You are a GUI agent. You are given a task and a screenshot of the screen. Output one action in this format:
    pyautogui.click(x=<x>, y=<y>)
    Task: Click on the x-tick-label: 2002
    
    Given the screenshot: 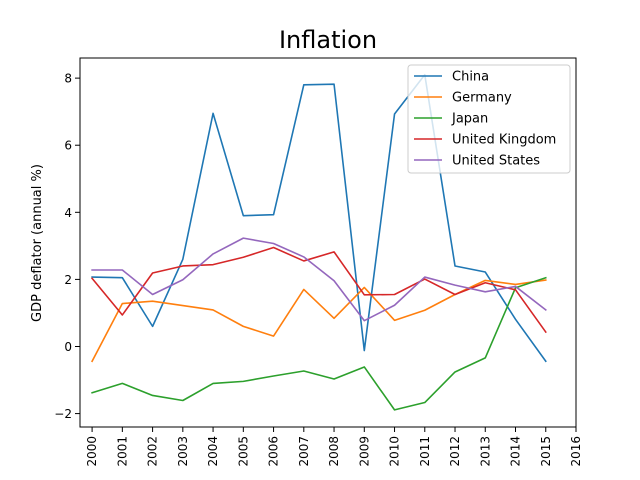 What is the action you would take?
    pyautogui.click(x=153, y=451)
    